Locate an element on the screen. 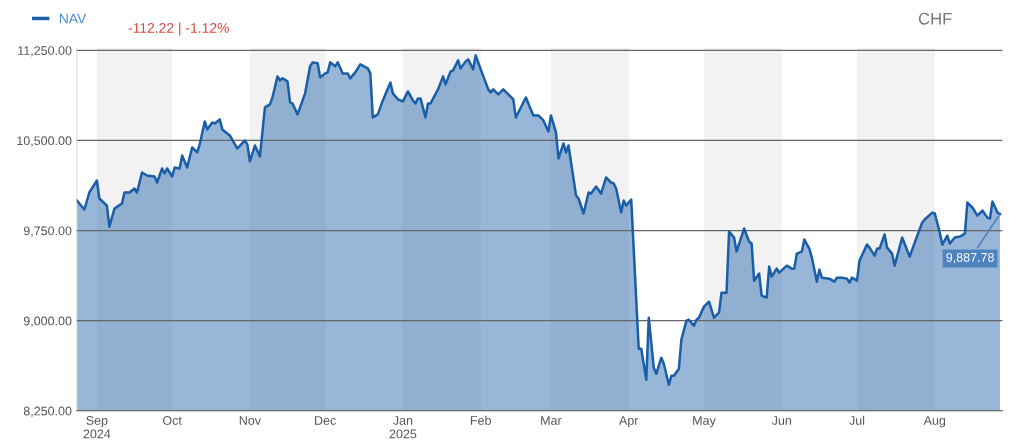  y-tick-label: 11,250.00 is located at coordinates (45, 51).